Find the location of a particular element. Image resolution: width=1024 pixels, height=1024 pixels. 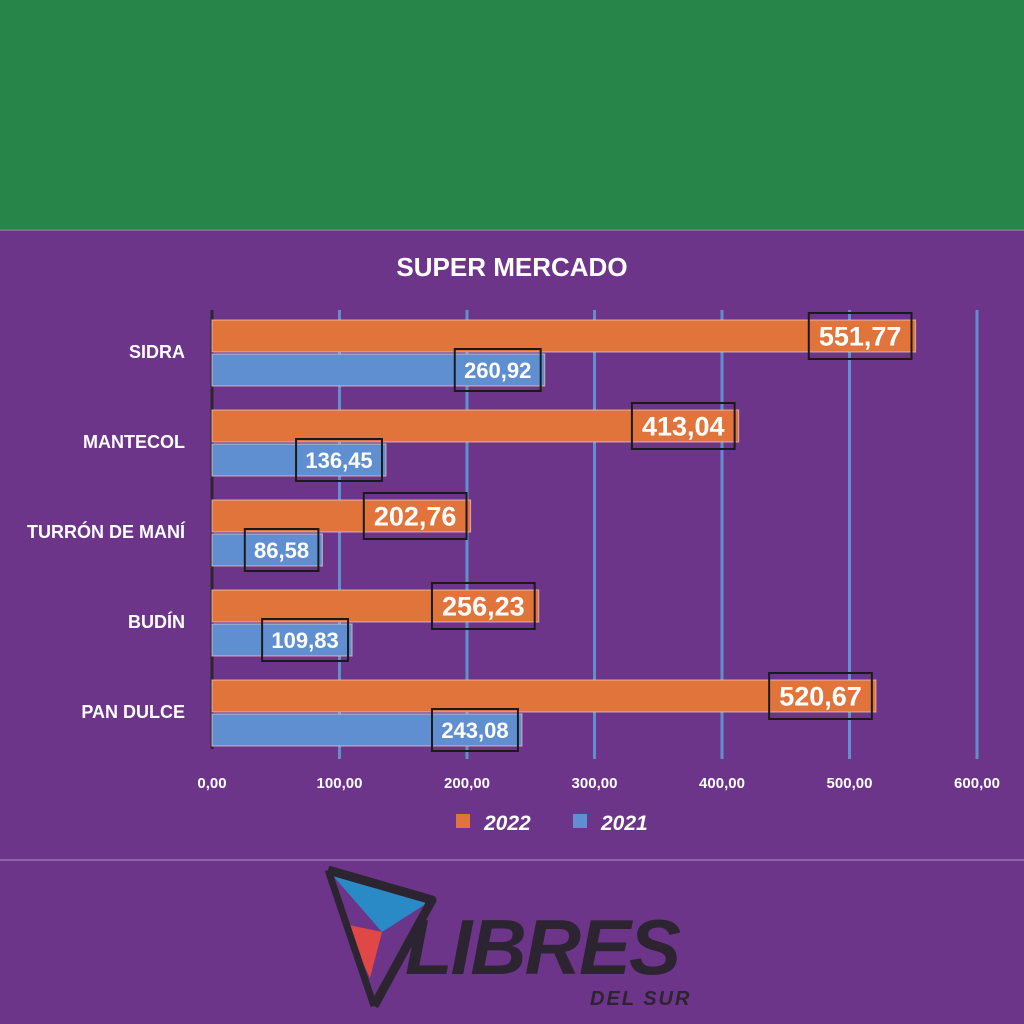

data-label: 86,58 is located at coordinates (281, 550).